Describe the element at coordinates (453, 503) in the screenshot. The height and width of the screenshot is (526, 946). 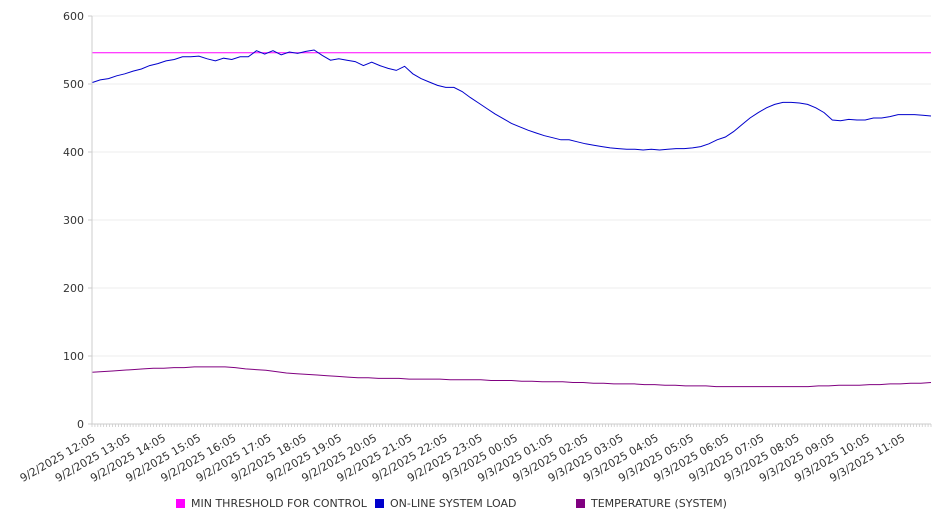
I see `legend-label-system-load: ON-LINE SYSTEM LOAD` at that location.